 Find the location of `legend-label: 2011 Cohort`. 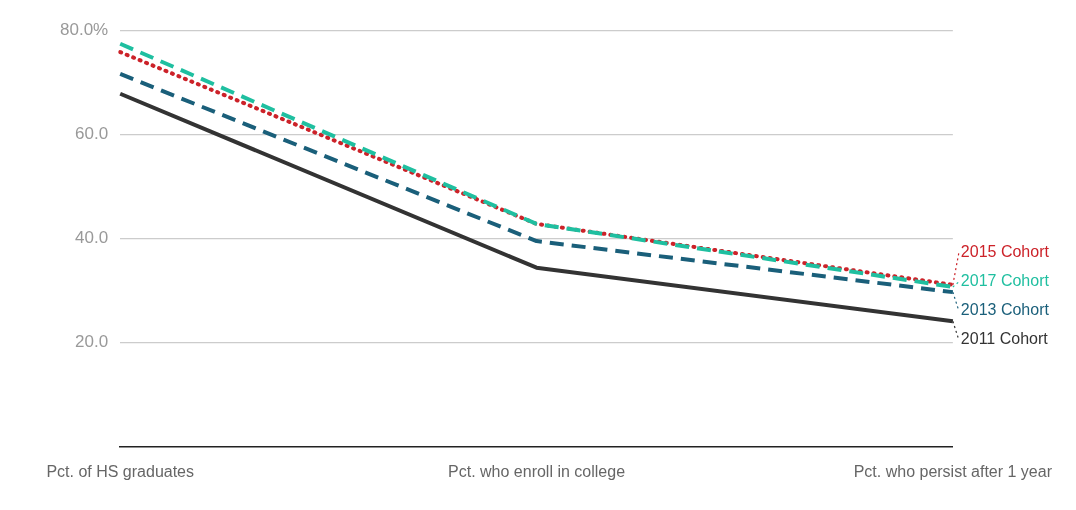

legend-label: 2011 Cohort is located at coordinates (1004, 339).